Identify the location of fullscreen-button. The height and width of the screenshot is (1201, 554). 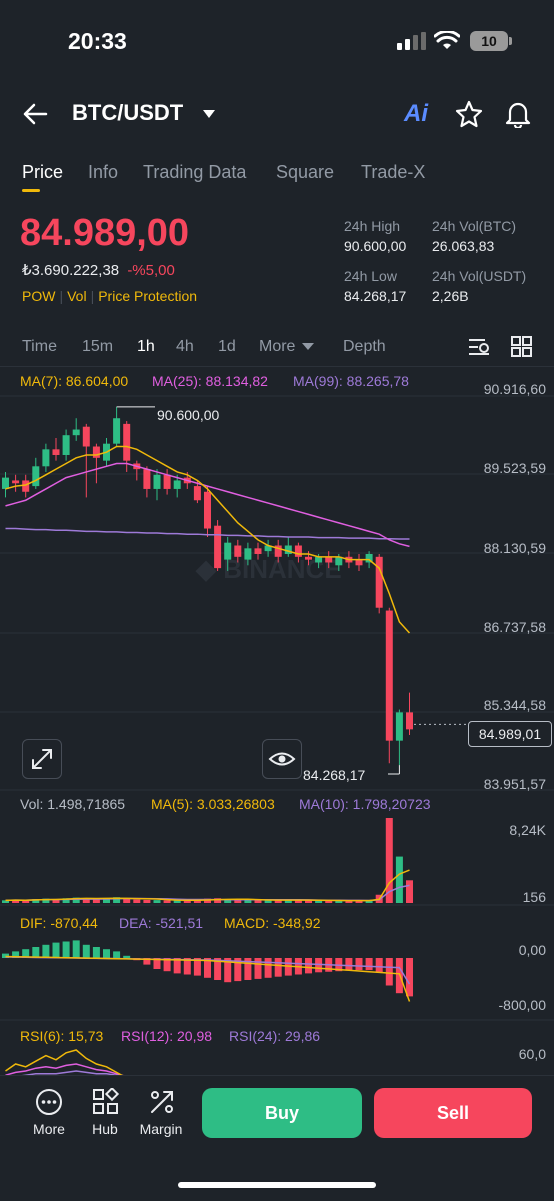
(42, 759).